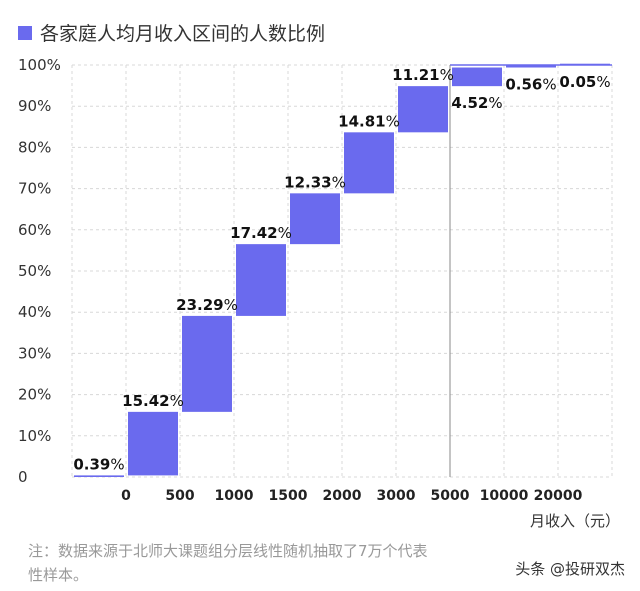  Describe the element at coordinates (153, 401) in the screenshot. I see `data-label: 15.42%` at that location.